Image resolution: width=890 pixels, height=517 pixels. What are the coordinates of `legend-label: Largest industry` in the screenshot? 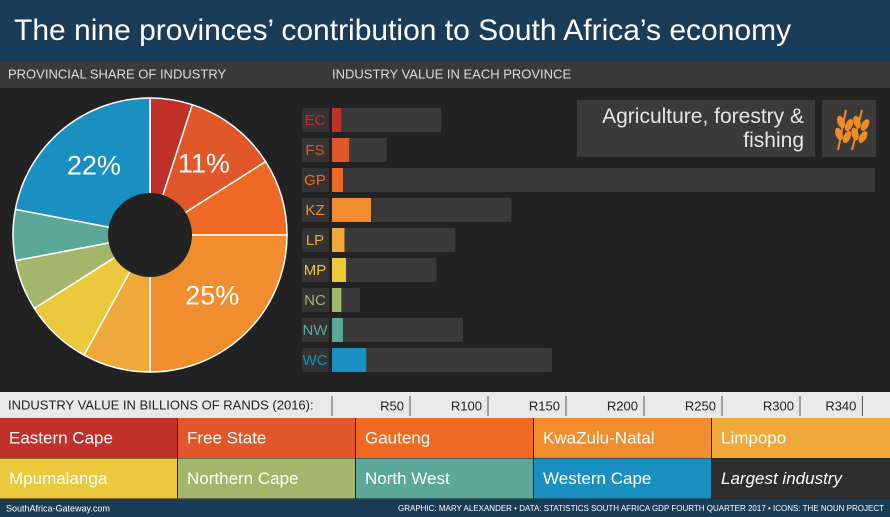 It's located at (782, 478).